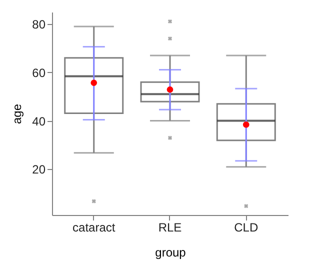  Describe the element at coordinates (170, 227) in the screenshot. I see `x-tick-label: RLE` at that location.